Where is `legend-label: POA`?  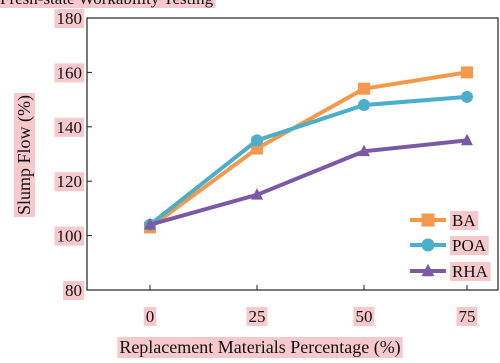
legend-label: POA is located at coordinates (469, 245).